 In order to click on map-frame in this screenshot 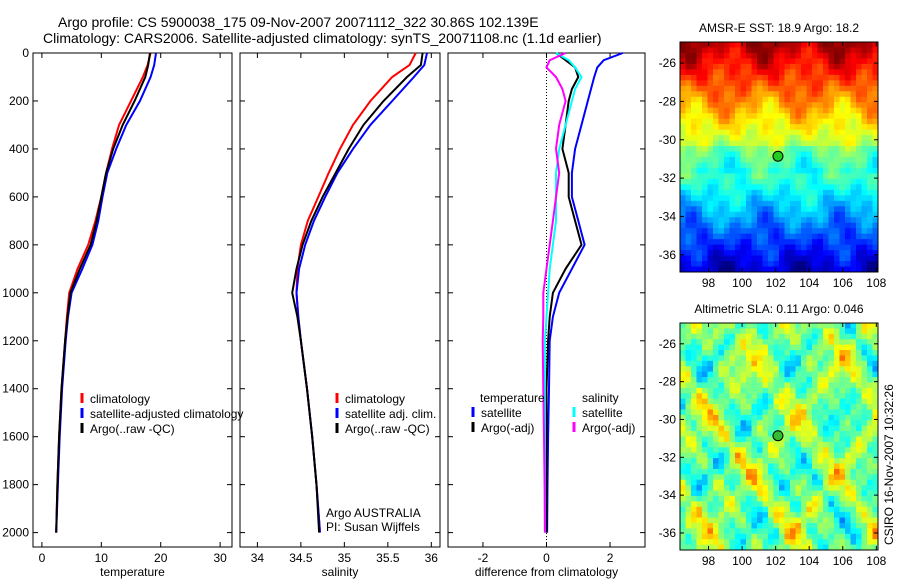, I will do `click(779, 436)`.